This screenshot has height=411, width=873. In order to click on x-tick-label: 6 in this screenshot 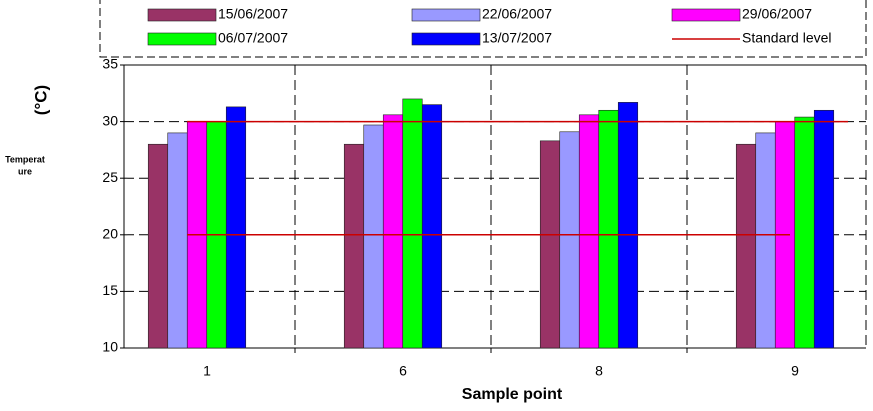, I will do `click(403, 371)`.